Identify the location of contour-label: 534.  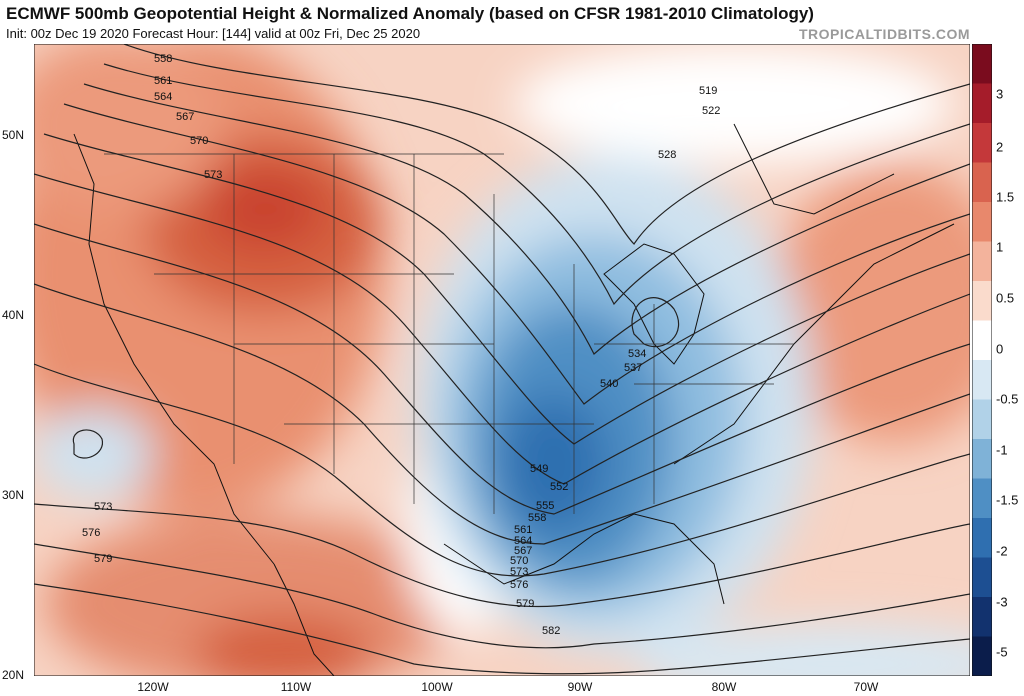
(637, 354).